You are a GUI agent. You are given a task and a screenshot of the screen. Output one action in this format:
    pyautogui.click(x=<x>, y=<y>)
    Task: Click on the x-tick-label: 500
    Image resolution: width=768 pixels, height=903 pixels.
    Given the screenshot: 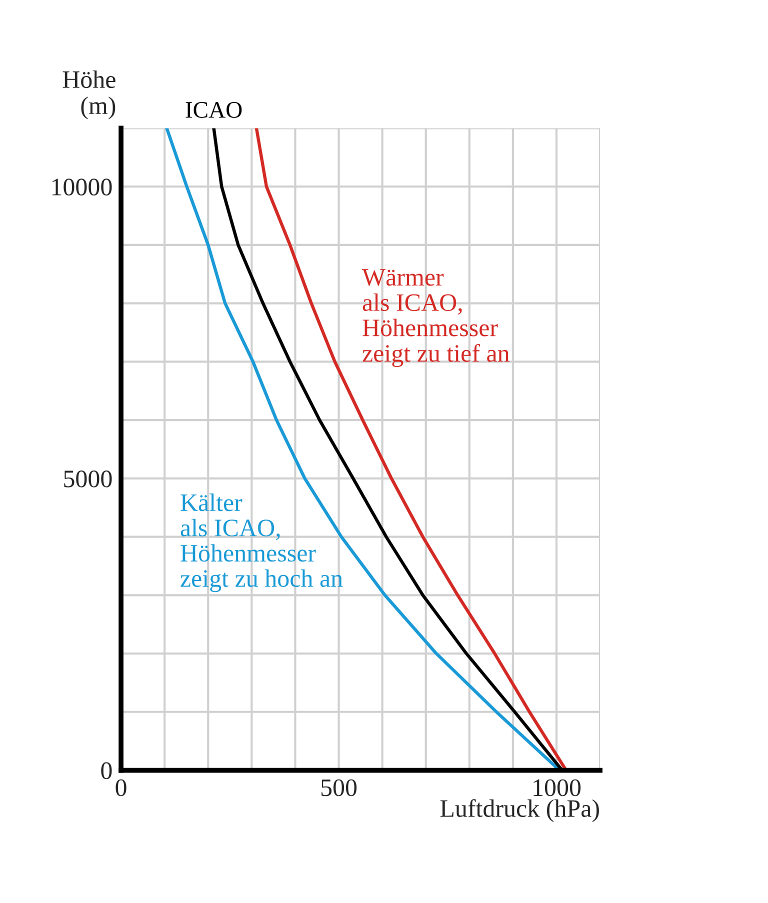 What is the action you would take?
    pyautogui.click(x=339, y=787)
    